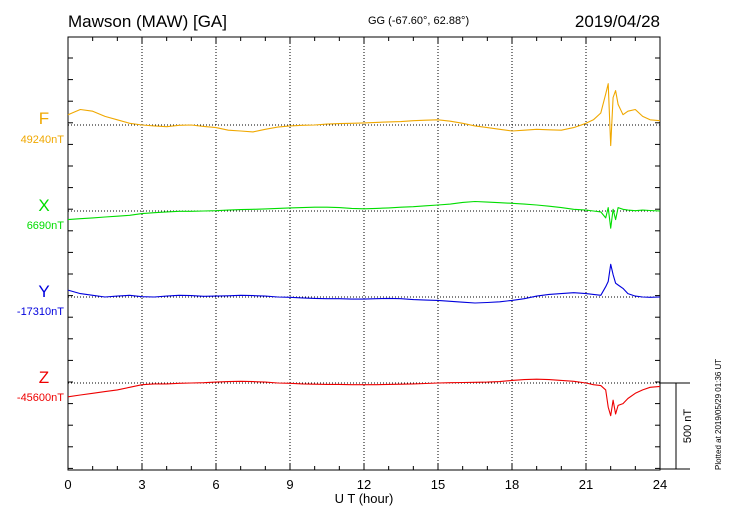 This screenshot has width=730, height=520. What do you see at coordinates (43, 291) in the screenshot?
I see `series-name-y: Y` at bounding box center [43, 291].